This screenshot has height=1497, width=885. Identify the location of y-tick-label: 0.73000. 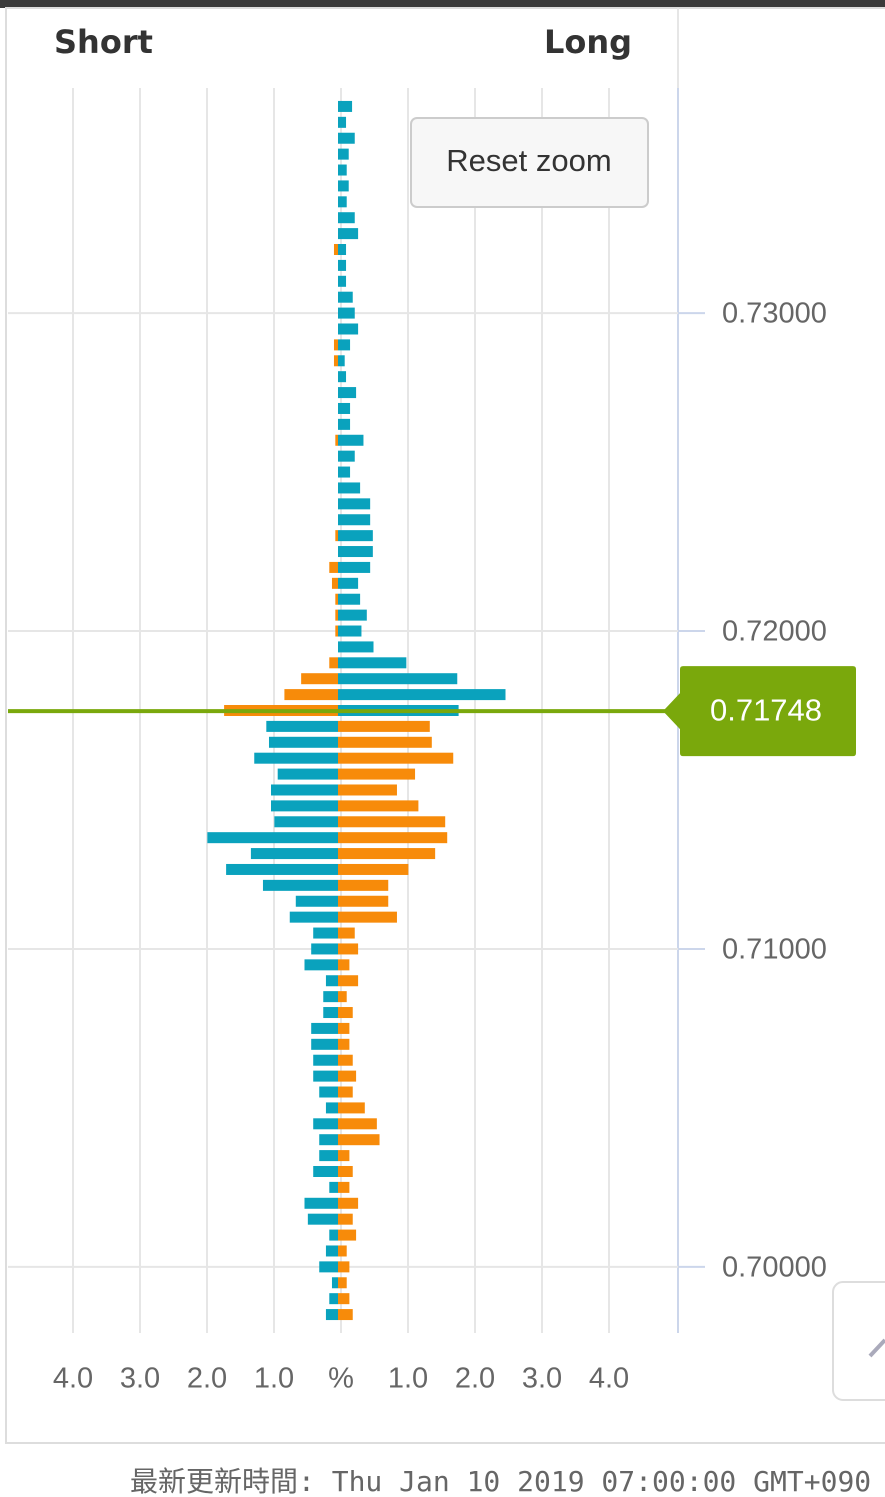
(774, 314).